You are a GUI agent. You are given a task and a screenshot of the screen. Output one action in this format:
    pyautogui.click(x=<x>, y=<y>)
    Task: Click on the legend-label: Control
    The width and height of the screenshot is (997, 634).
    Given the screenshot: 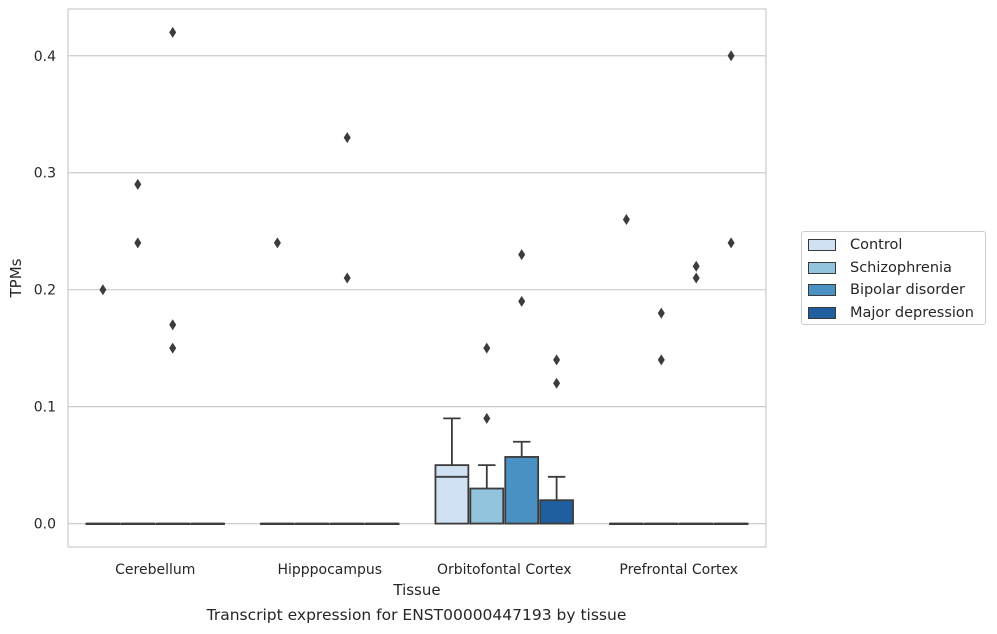 What is the action you would take?
    pyautogui.click(x=876, y=245)
    